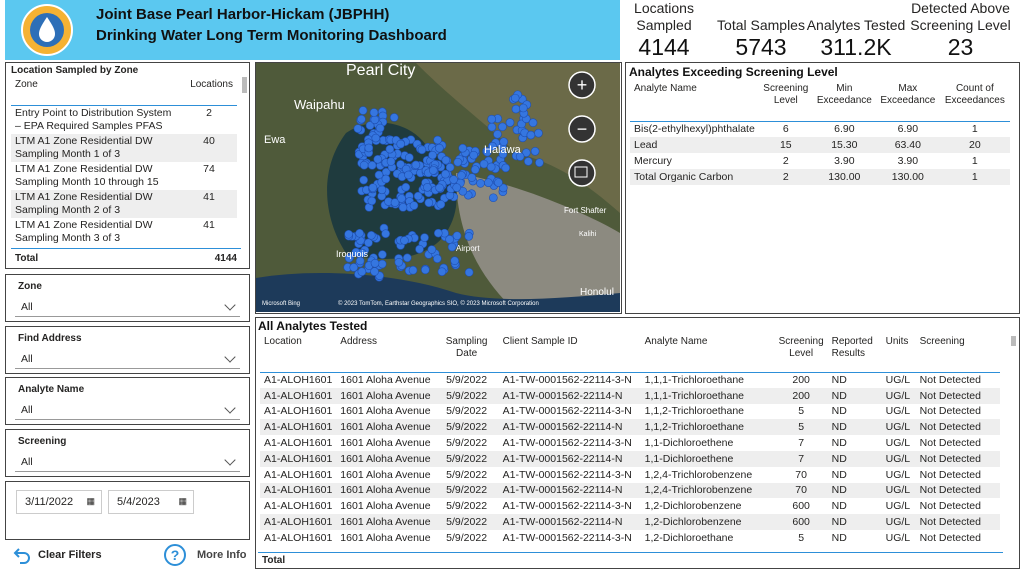 The image size is (1024, 571). I want to click on cell: A1-TW-0001562-22114-N, so click(562, 427).